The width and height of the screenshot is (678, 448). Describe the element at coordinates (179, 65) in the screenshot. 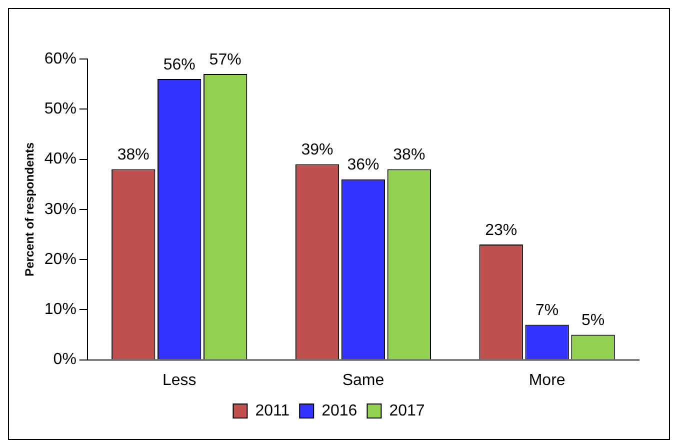

I see `data-label: 56%` at that location.